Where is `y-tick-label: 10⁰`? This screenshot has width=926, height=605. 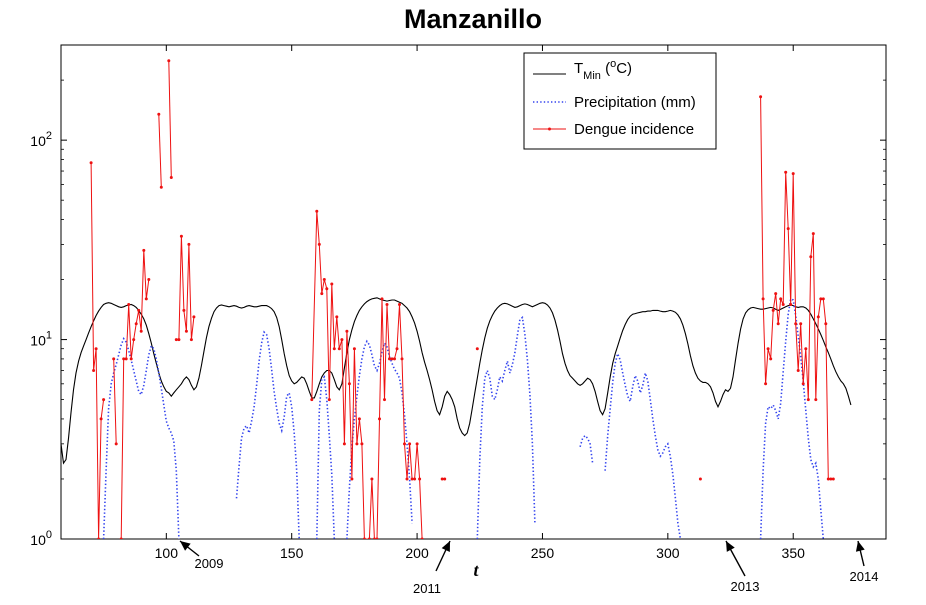
y-tick-label: 10⁰ is located at coordinates (41, 538).